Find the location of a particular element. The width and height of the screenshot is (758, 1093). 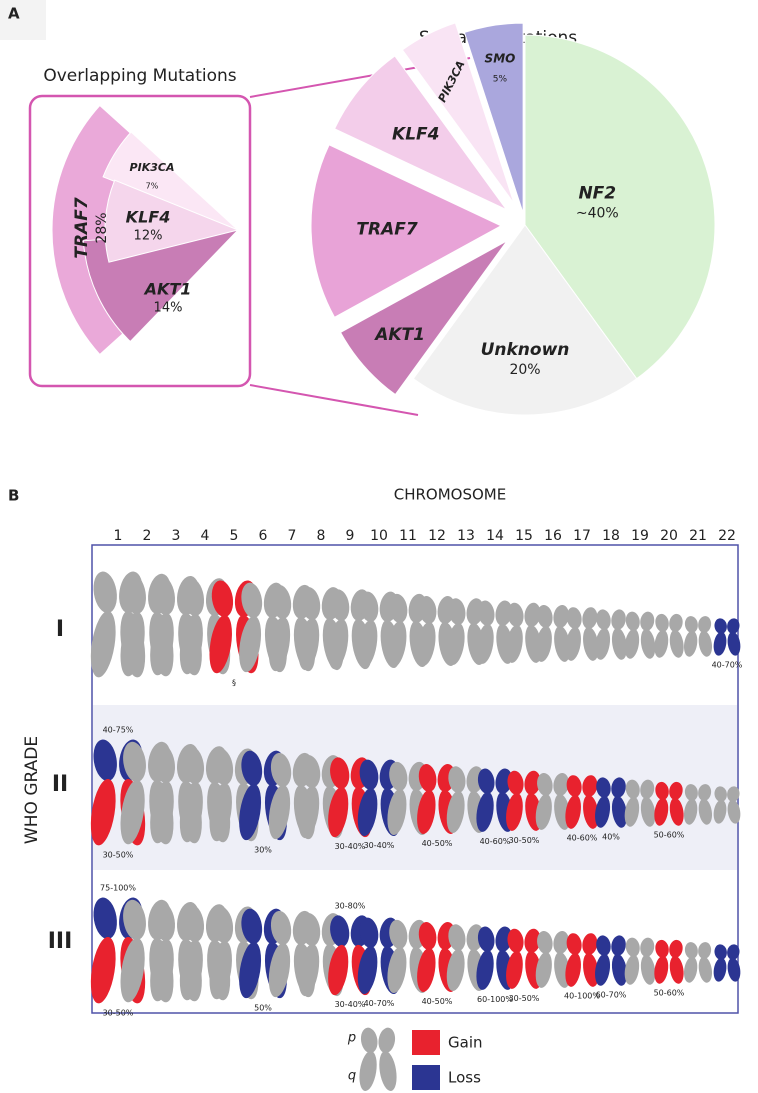

chromosome-number: 11 is located at coordinates (408, 536).